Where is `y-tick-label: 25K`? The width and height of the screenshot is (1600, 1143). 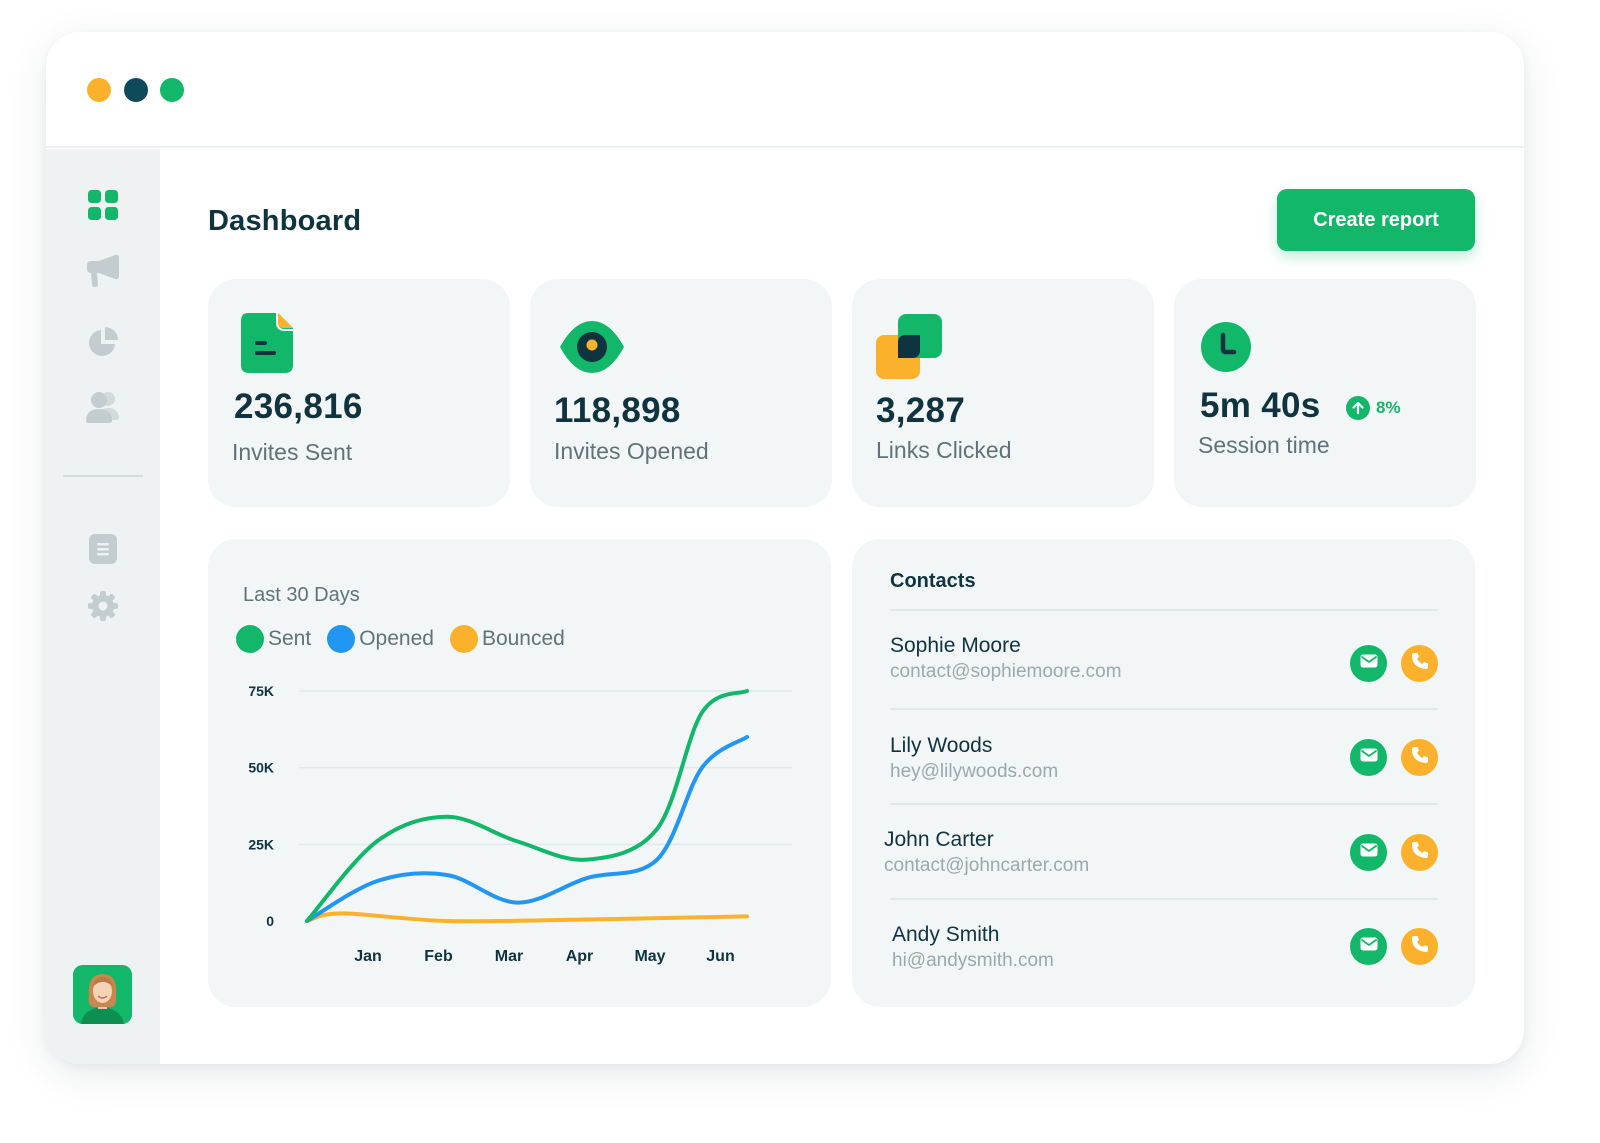 y-tick-label: 25K is located at coordinates (261, 844).